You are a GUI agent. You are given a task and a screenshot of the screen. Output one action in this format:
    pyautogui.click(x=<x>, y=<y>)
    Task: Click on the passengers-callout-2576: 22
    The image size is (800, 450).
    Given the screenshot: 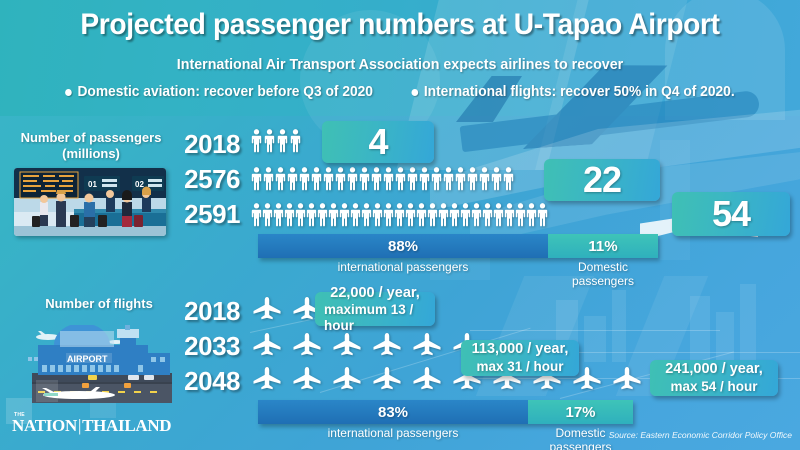 What is the action you would take?
    pyautogui.click(x=602, y=180)
    